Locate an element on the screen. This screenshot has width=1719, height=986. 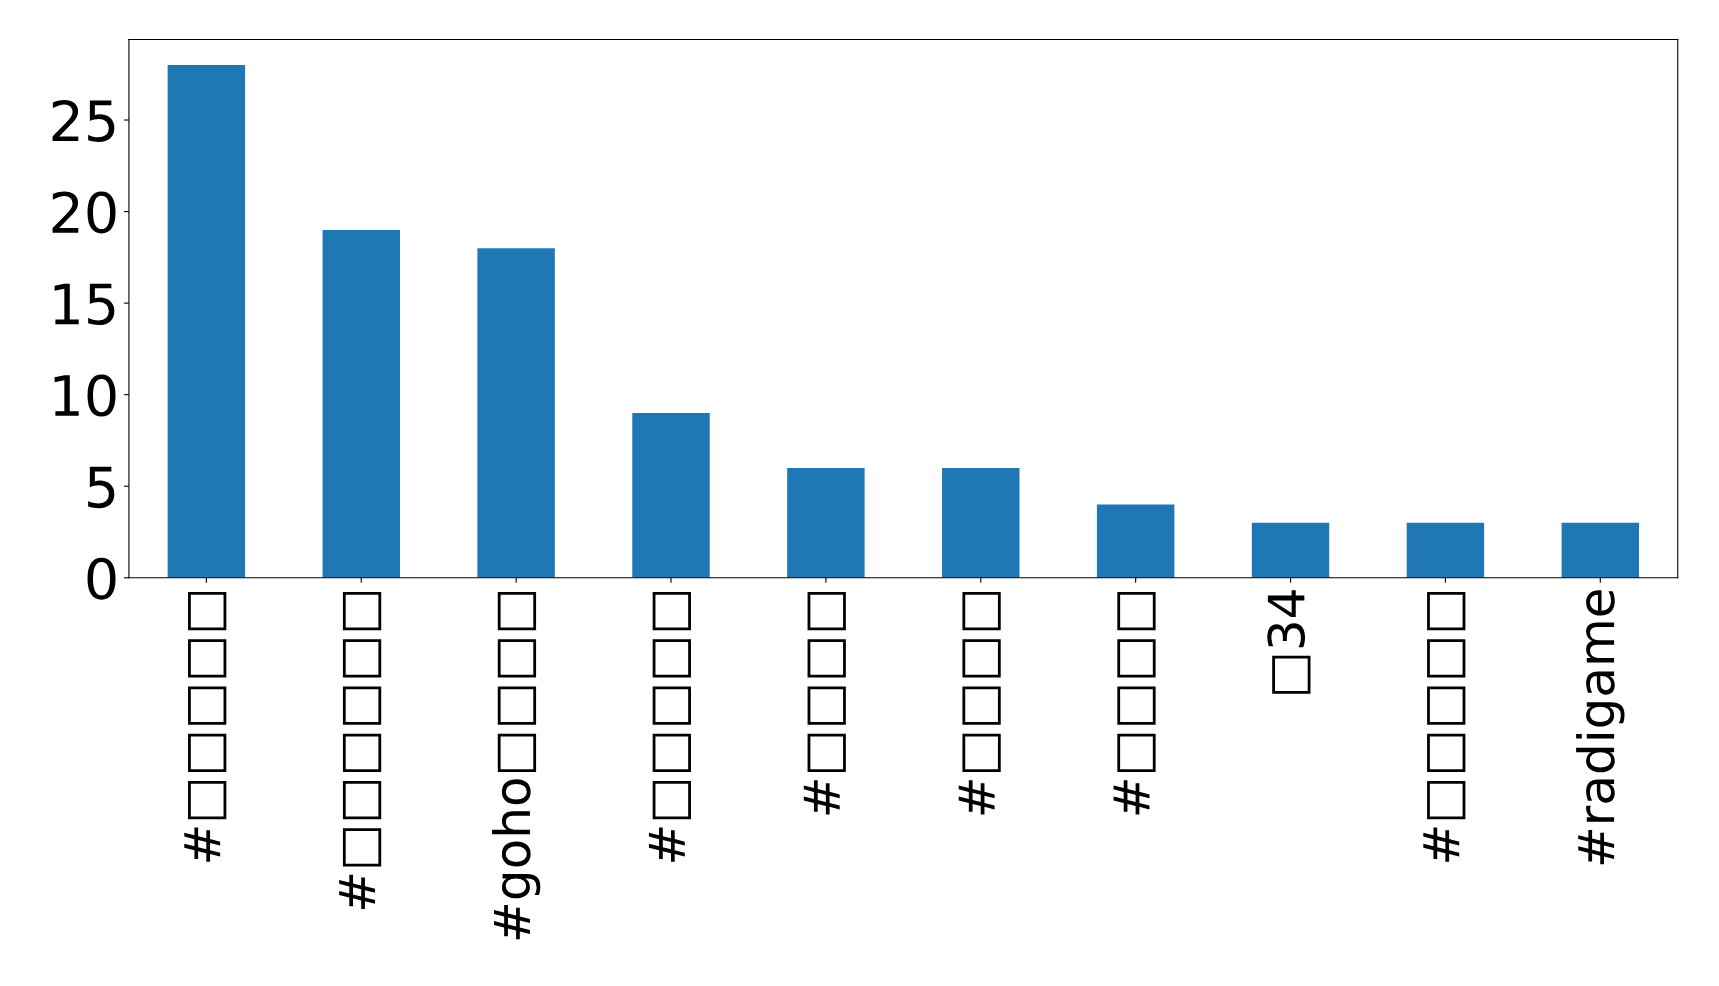
y-tick-label: 25 is located at coordinates (83, 120).